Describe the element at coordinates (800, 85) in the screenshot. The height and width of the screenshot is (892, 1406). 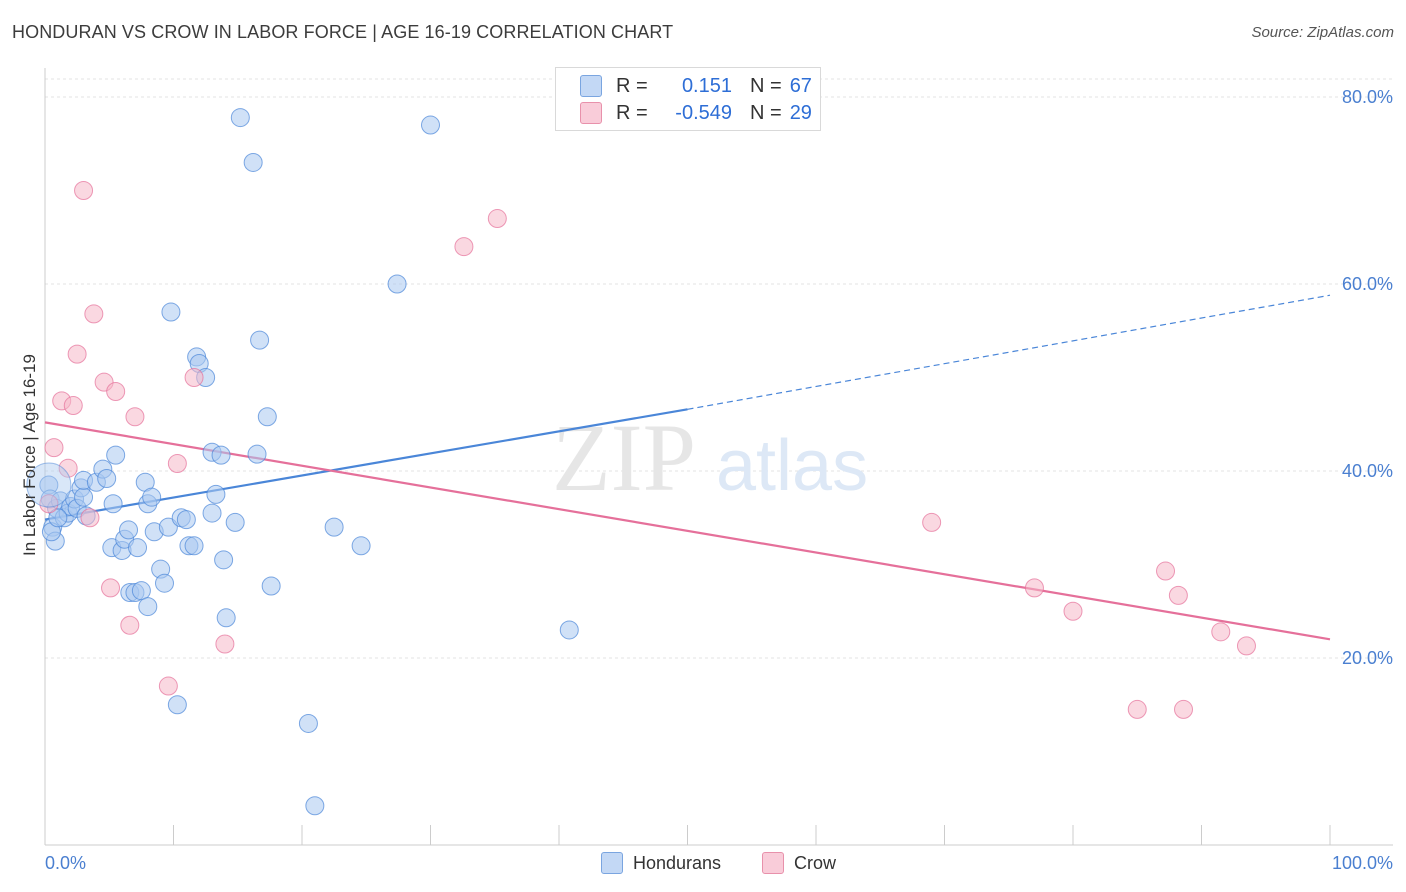
I see `legend-n-value: 67` at that location.